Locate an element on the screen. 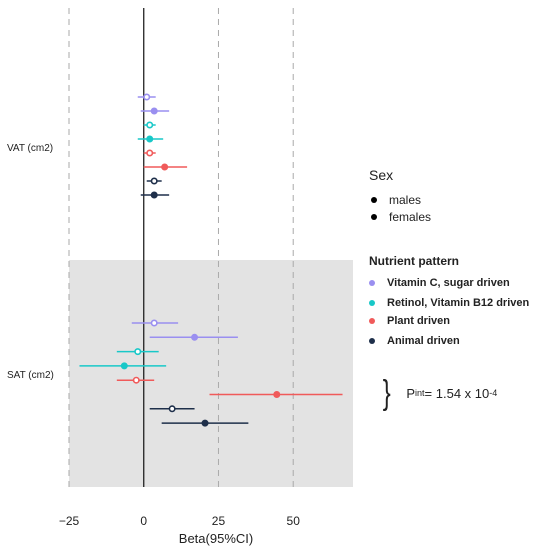 This screenshot has width=543, height=550. p-interaction-value: = 1.54 x 10 is located at coordinates (457, 393).